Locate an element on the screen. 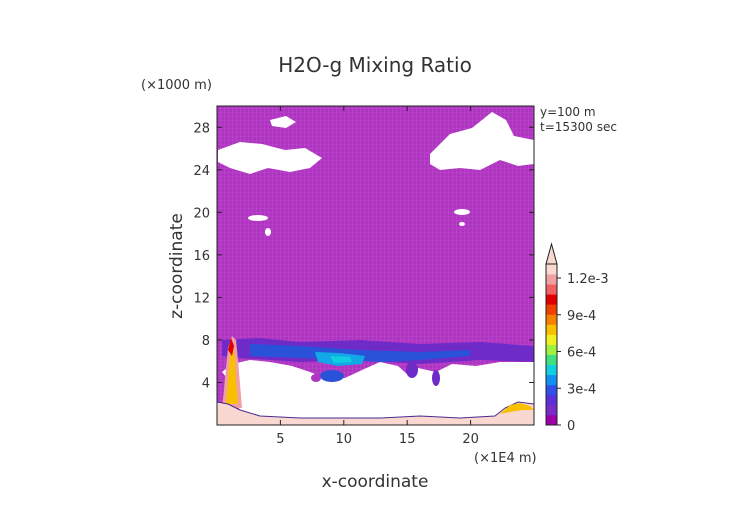  y-tick-label: 16 is located at coordinates (201, 256).